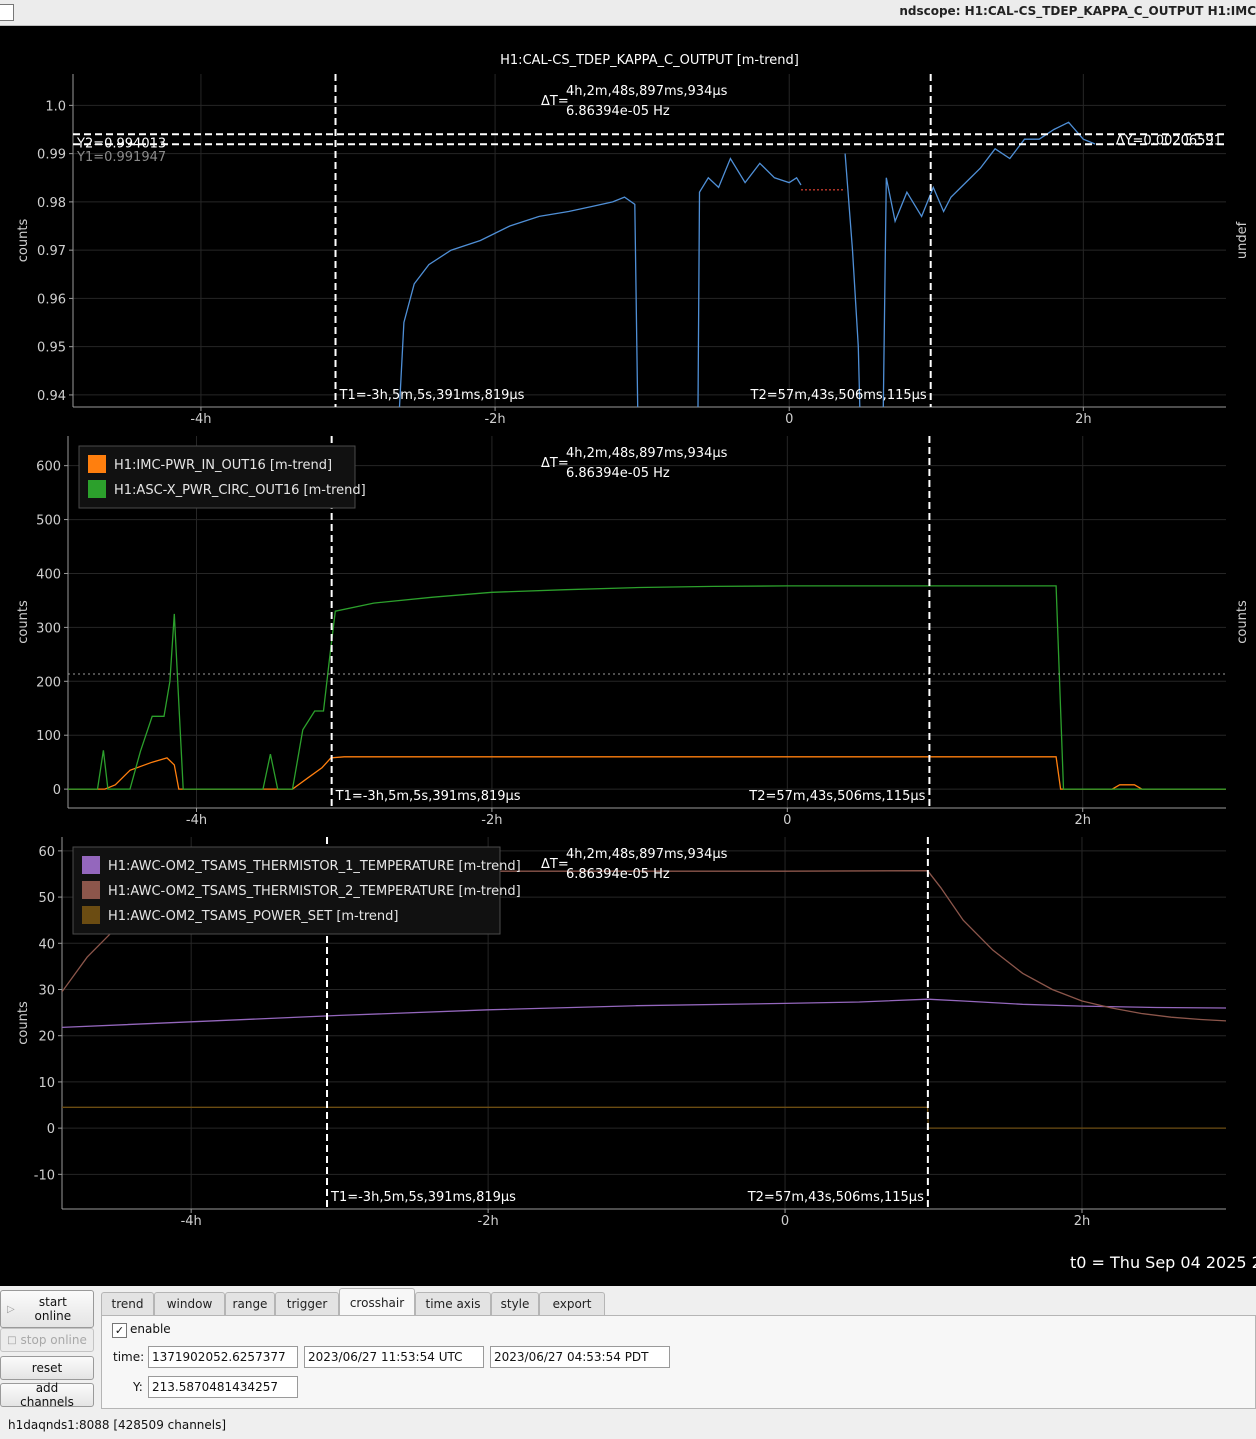 This screenshot has height=1439, width=1256. What do you see at coordinates (453, 1303) in the screenshot?
I see `tab-time-axis: time axis` at bounding box center [453, 1303].